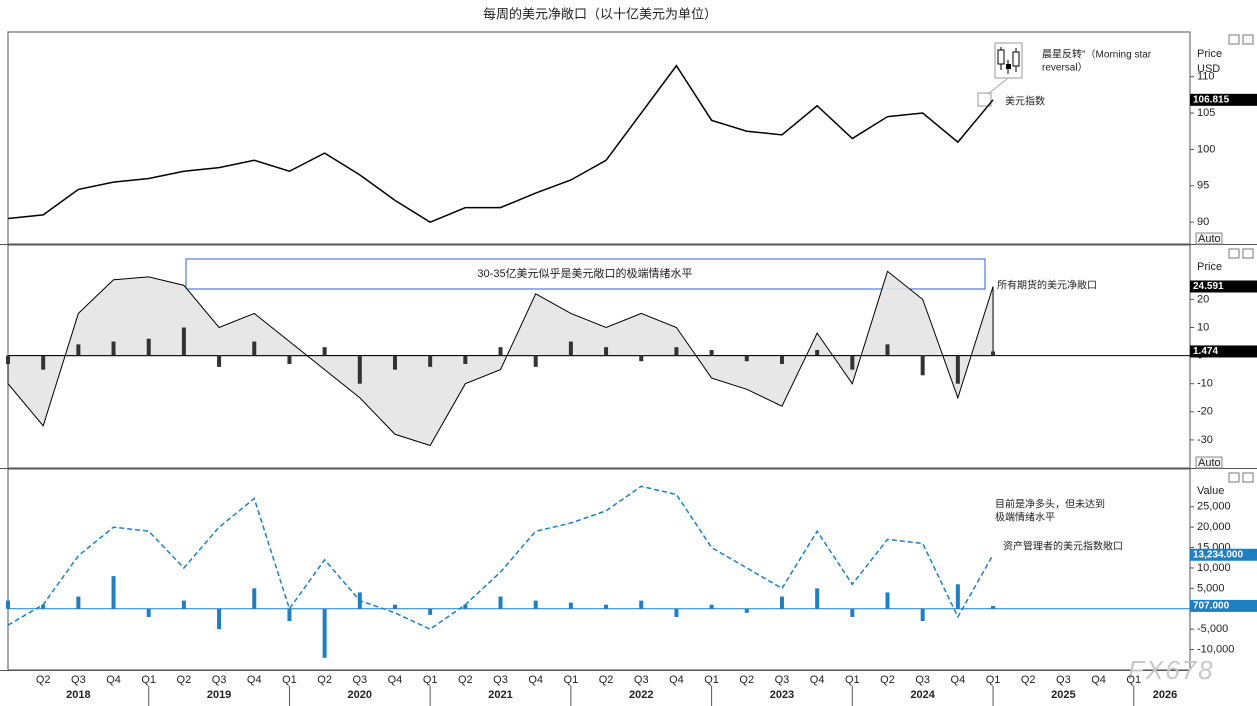 This screenshot has width=1257, height=706. What do you see at coordinates (1205, 384) in the screenshot?
I see `y-tick-label: -10` at bounding box center [1205, 384].